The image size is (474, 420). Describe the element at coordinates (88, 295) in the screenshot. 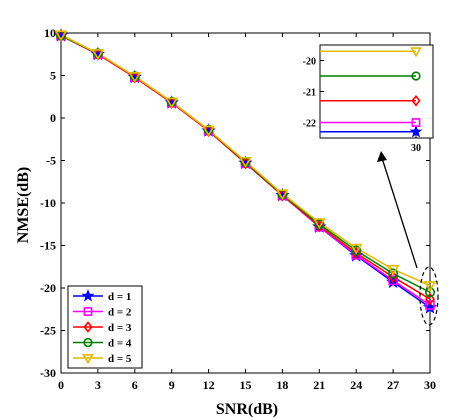

I see `legend-marker-d1` at that location.